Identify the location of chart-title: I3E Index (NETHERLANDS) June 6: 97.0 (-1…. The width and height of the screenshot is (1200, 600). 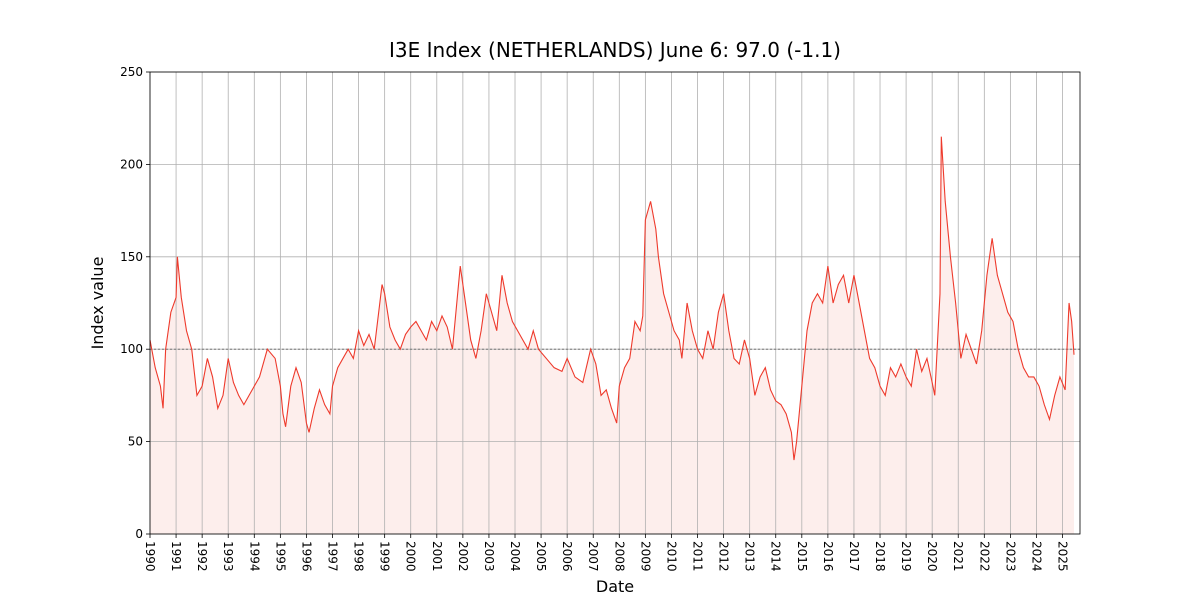
(615, 50).